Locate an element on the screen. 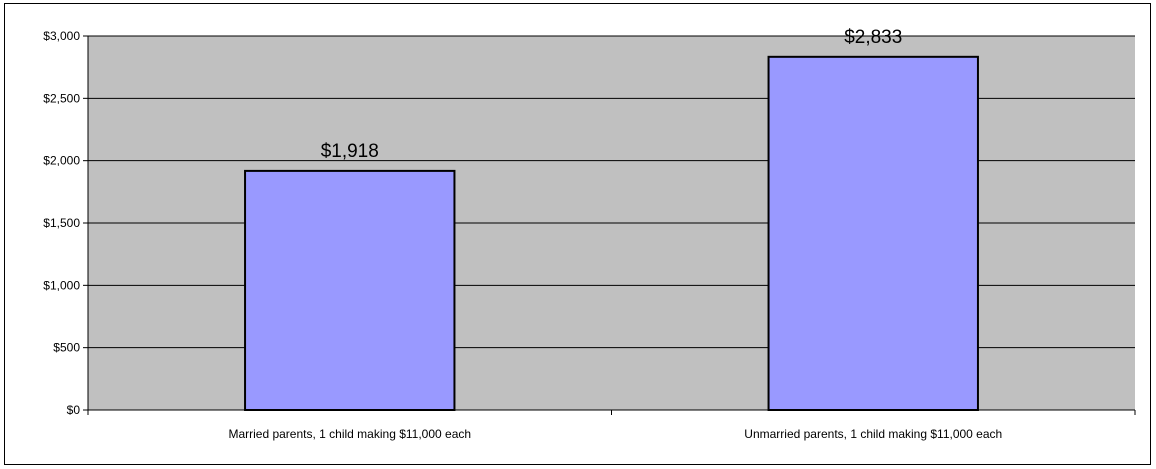  data-label: $2,833 is located at coordinates (873, 37).